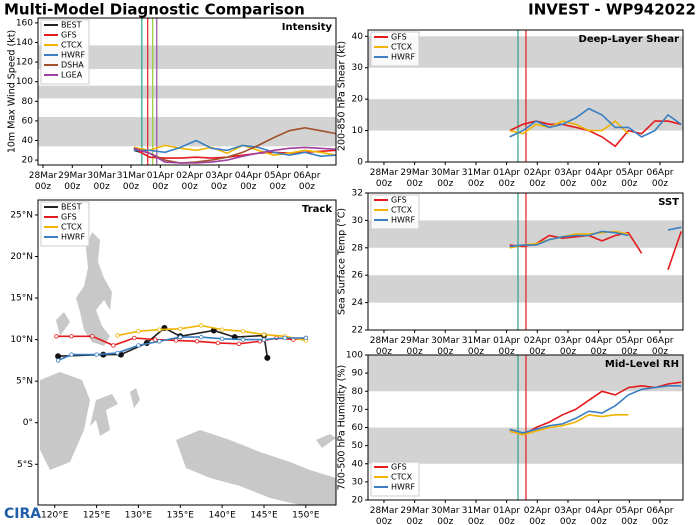 This screenshot has width=700, height=525. Describe the element at coordinates (342, 261) in the screenshot. I see `y-axis-label: Sea Surface Temp (°C)` at that location.